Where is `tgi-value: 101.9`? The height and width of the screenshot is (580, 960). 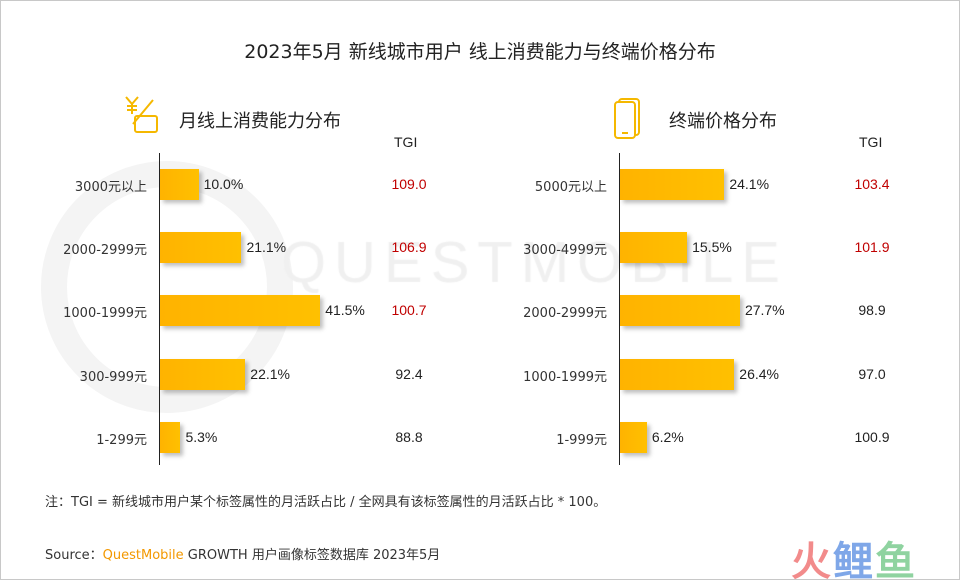
tgi-value: 101.9 is located at coordinates (872, 247).